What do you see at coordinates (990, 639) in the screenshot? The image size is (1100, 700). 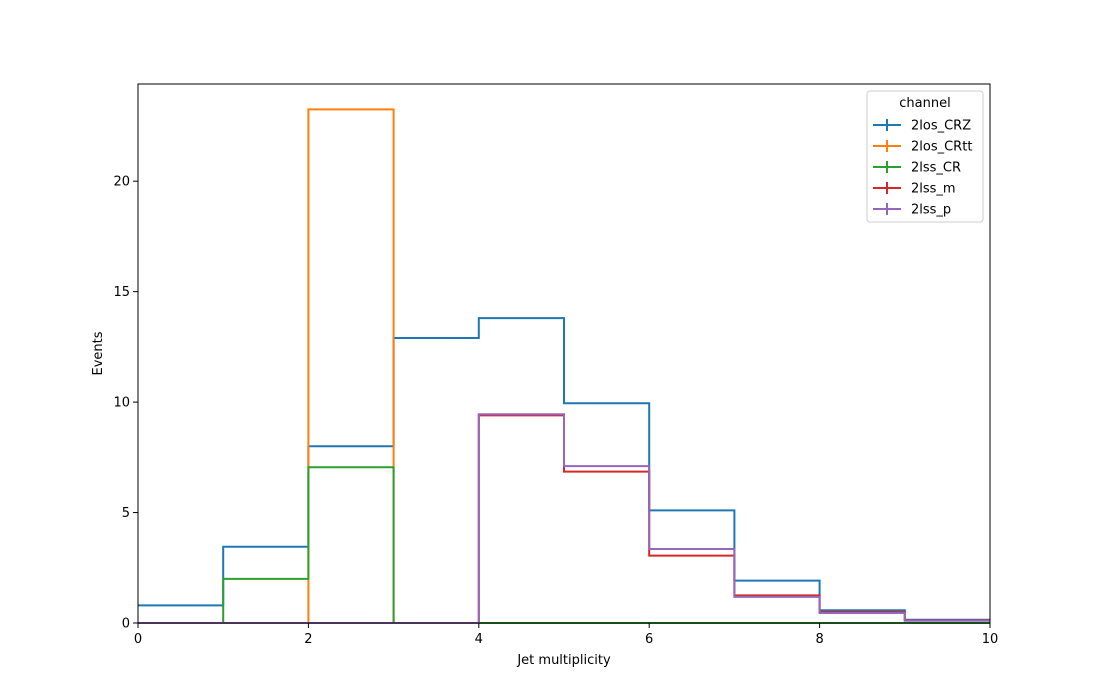 I see `x-tick-label: 10` at bounding box center [990, 639].